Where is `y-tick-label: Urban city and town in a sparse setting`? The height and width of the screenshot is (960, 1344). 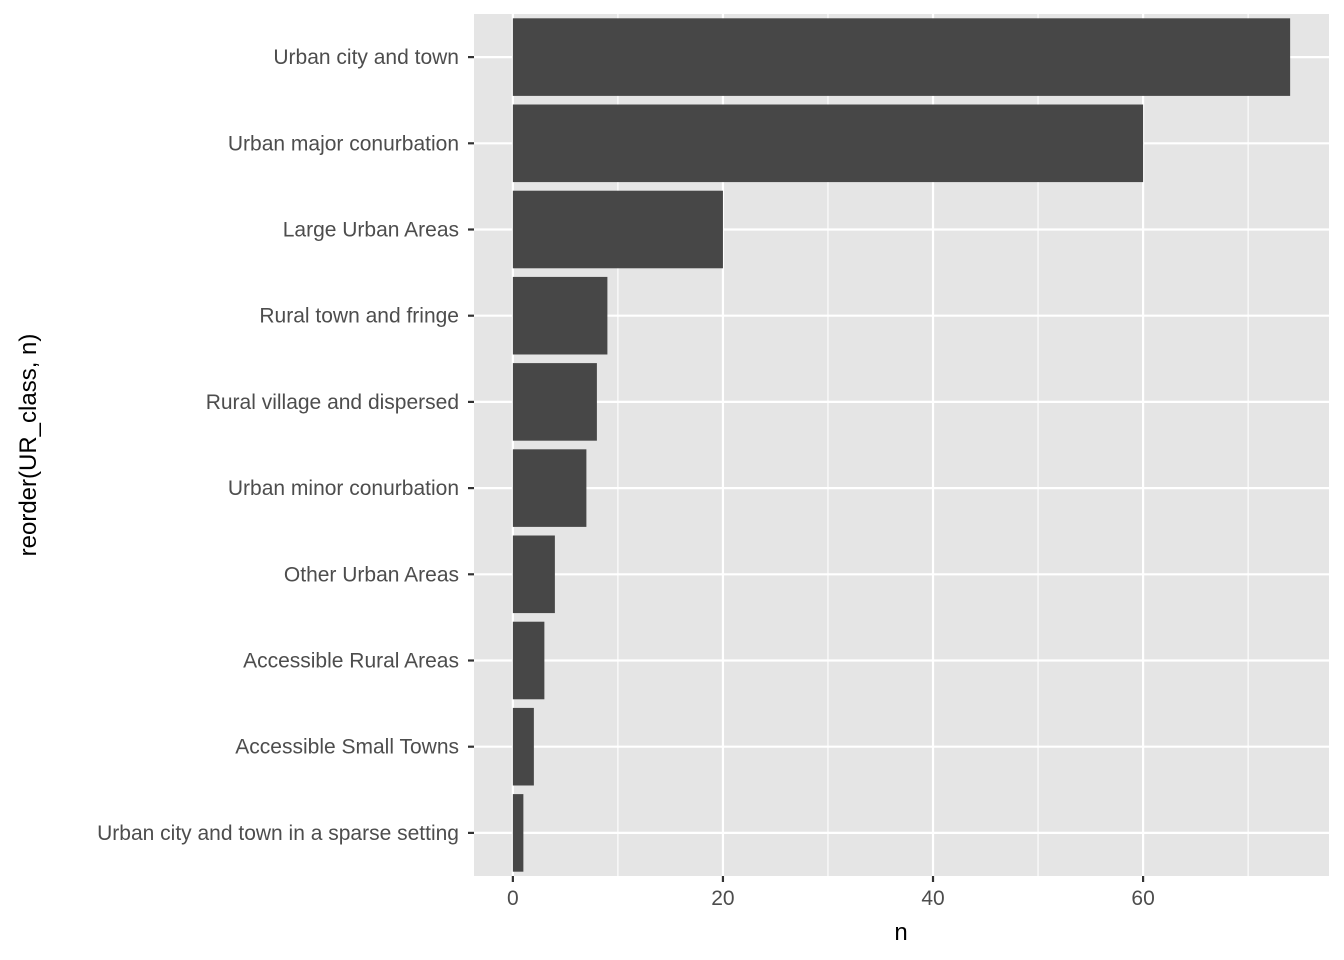 y-tick-label: Urban city and town in a sparse setting is located at coordinates (278, 833).